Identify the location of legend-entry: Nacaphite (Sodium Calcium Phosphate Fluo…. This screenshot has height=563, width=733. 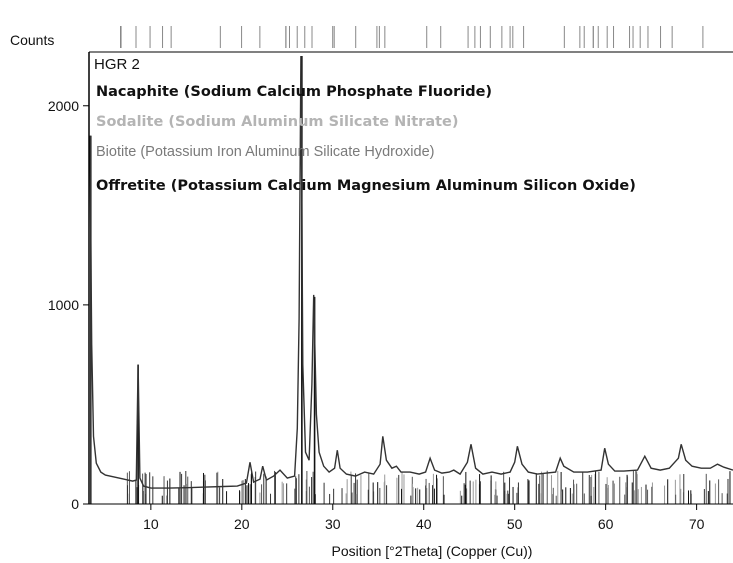
(294, 92).